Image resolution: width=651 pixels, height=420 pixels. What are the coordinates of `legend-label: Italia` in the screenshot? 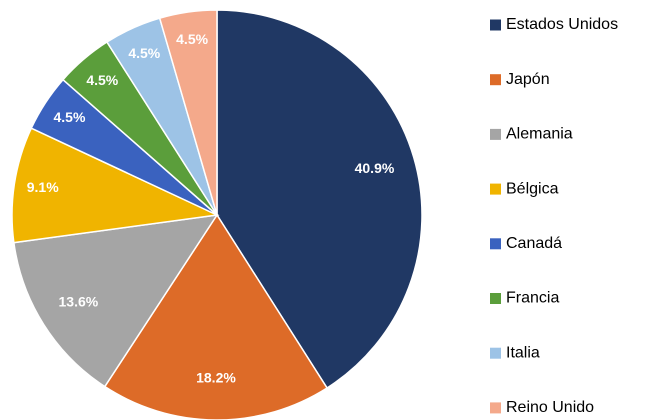 It's located at (523, 352).